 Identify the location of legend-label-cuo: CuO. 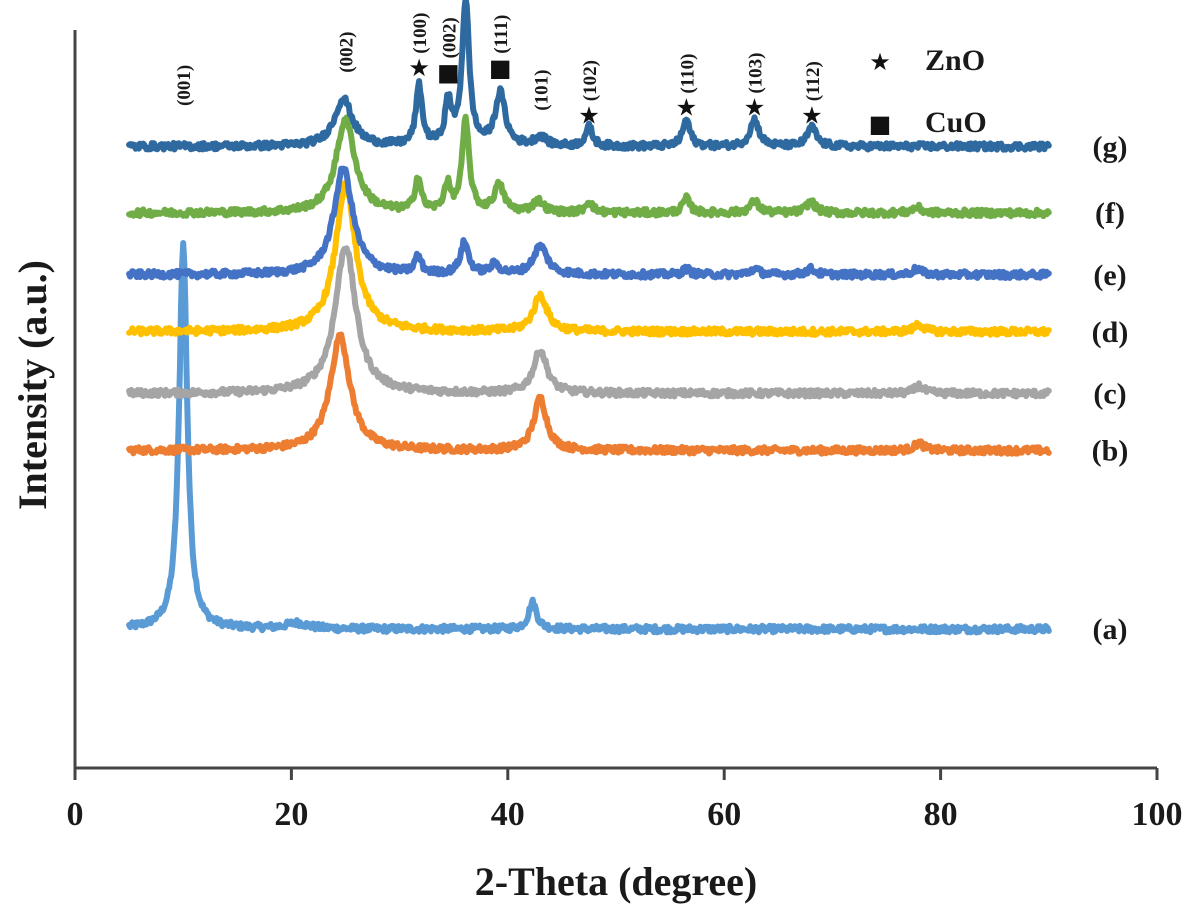
(956, 122).